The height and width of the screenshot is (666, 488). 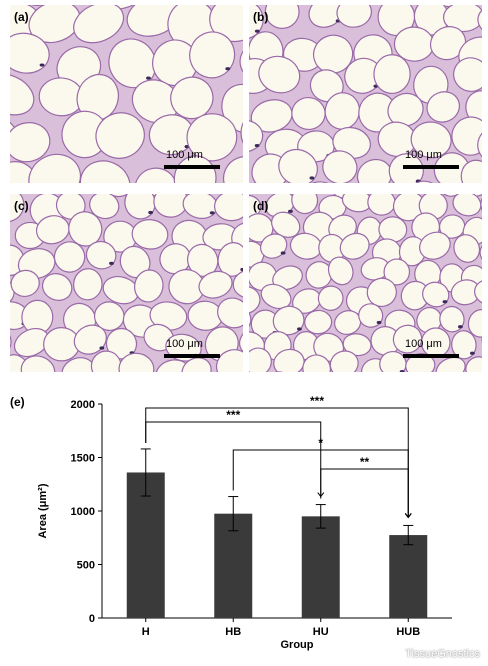 What do you see at coordinates (431, 356) in the screenshot?
I see `scale-bar-line-d` at bounding box center [431, 356].